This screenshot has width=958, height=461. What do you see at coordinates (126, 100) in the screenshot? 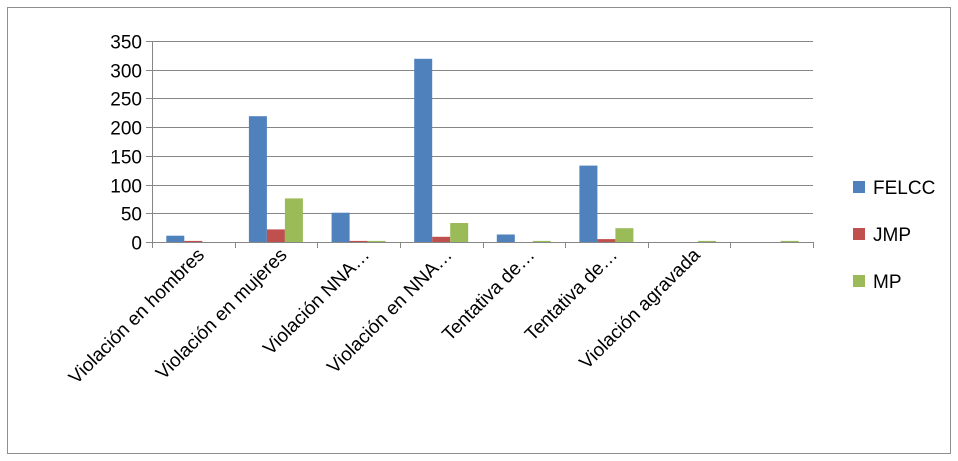
I see `y-tick-label: 250` at bounding box center [126, 100].